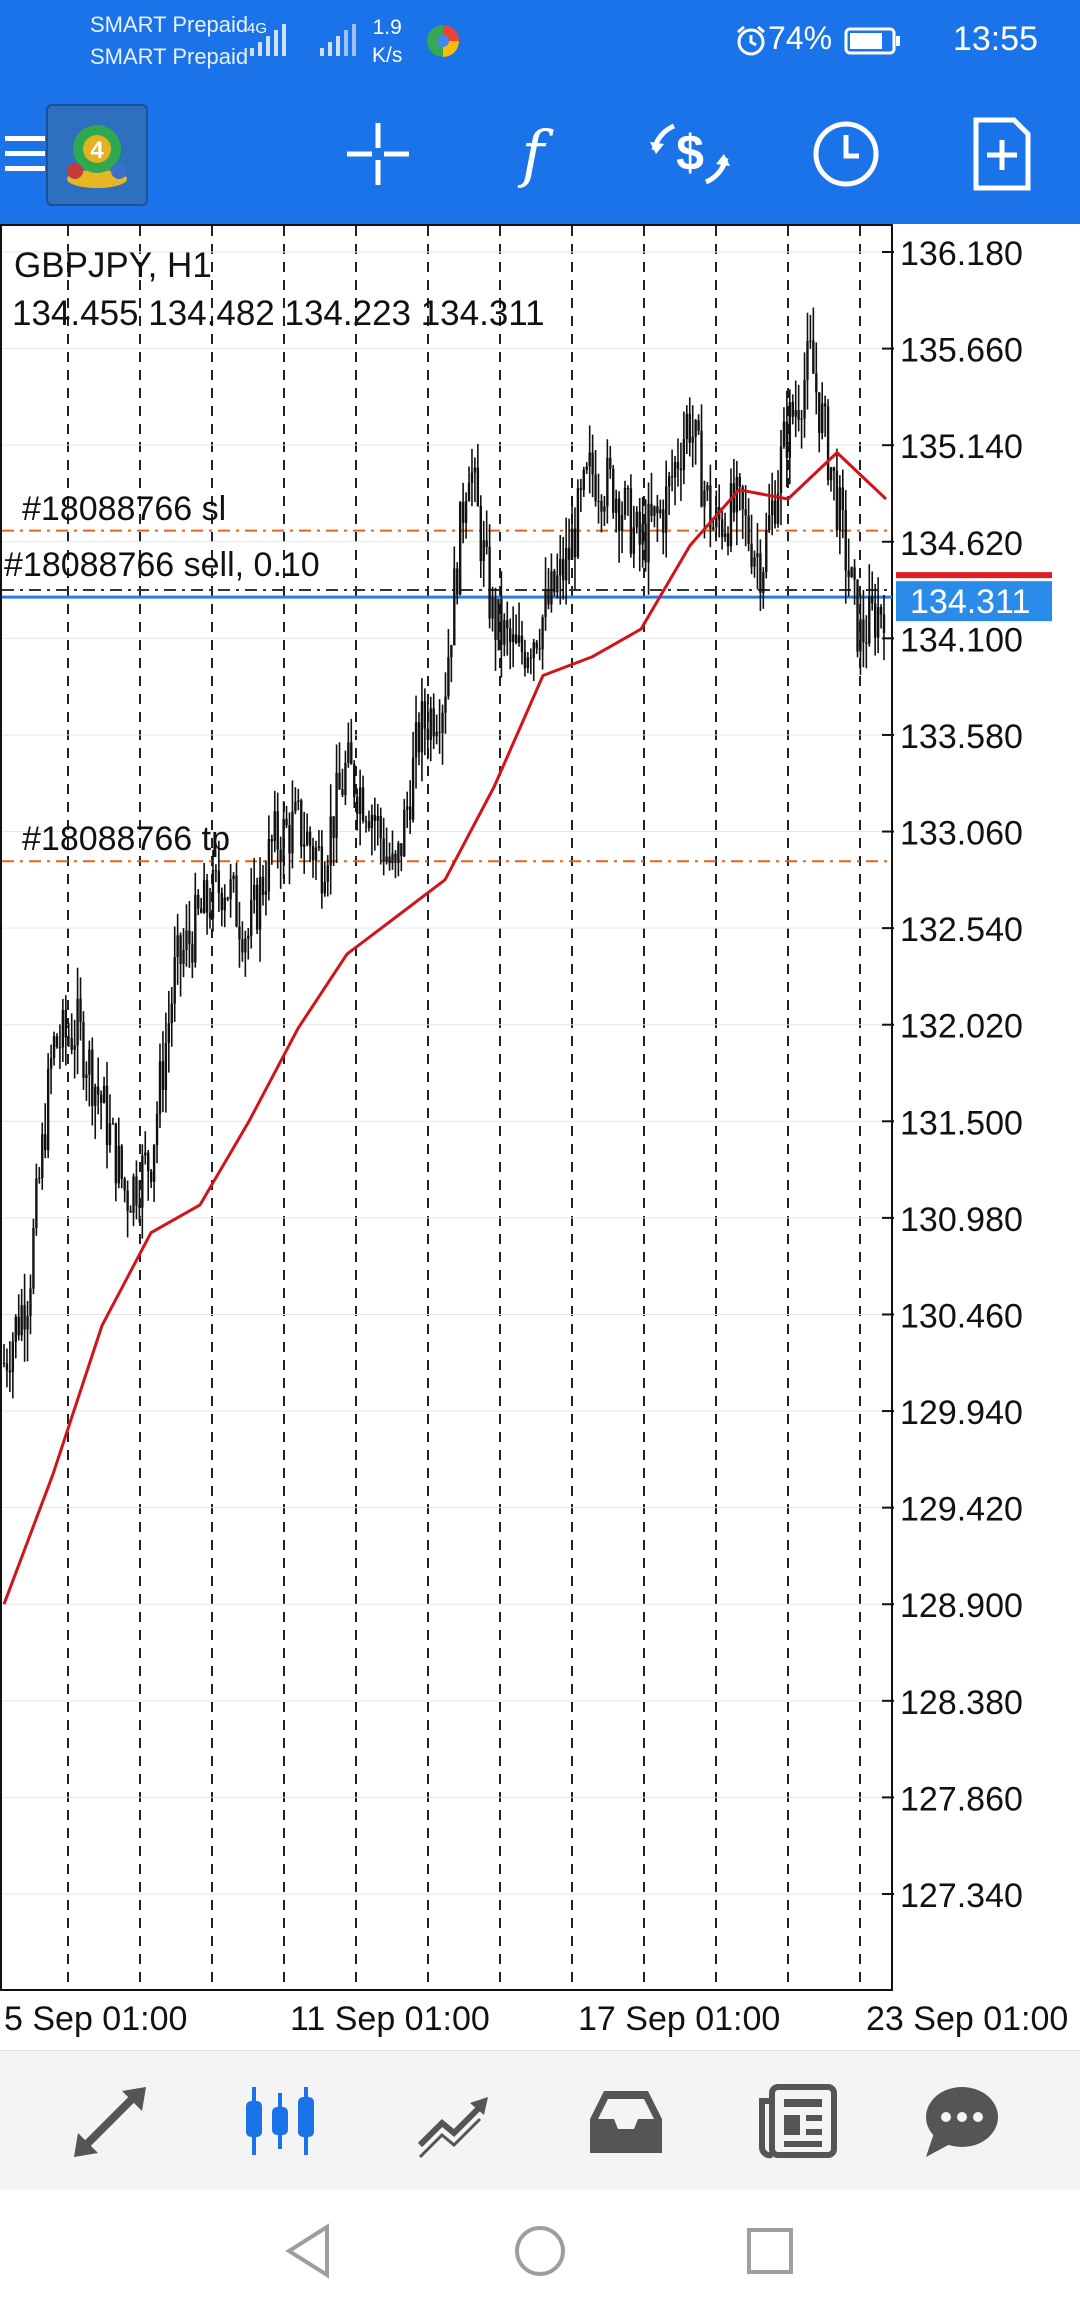  What do you see at coordinates (280, 2121) in the screenshot?
I see `nav-chart` at bounding box center [280, 2121].